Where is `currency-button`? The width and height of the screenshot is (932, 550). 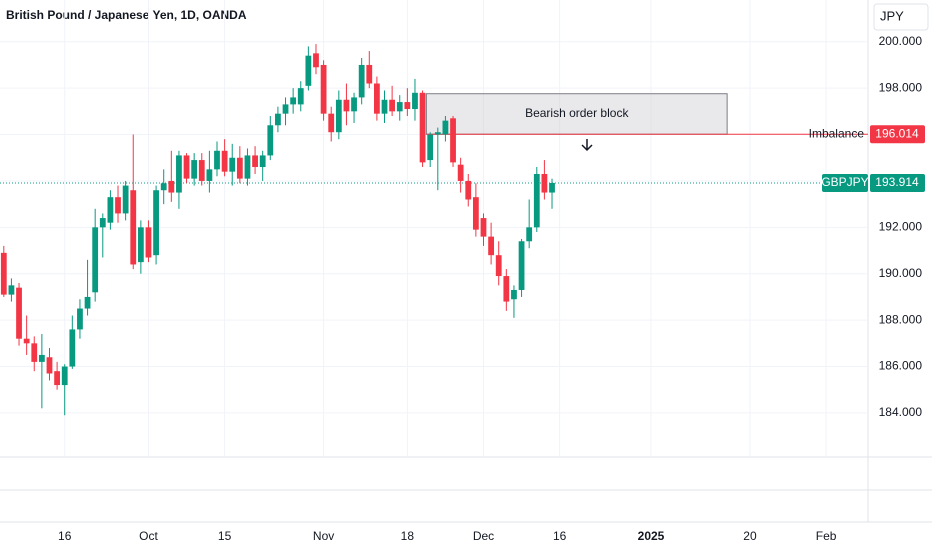
currency-button is located at coordinates (901, 17).